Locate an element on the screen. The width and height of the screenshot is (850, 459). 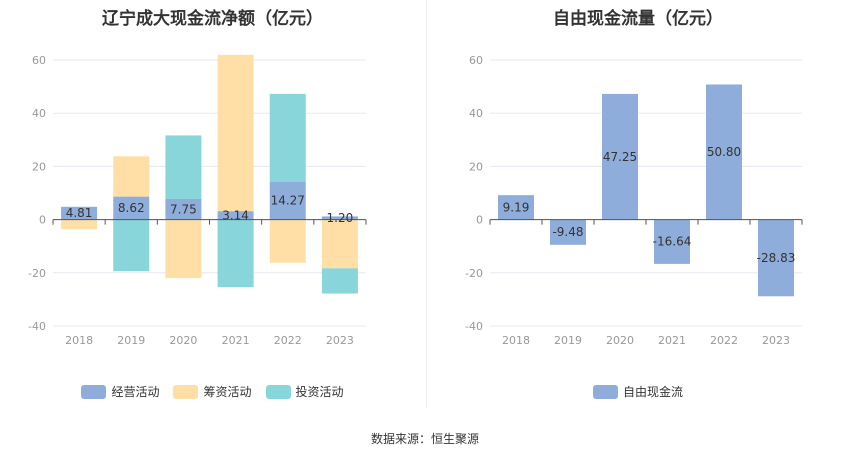
data-label: 4.81 is located at coordinates (79, 213).